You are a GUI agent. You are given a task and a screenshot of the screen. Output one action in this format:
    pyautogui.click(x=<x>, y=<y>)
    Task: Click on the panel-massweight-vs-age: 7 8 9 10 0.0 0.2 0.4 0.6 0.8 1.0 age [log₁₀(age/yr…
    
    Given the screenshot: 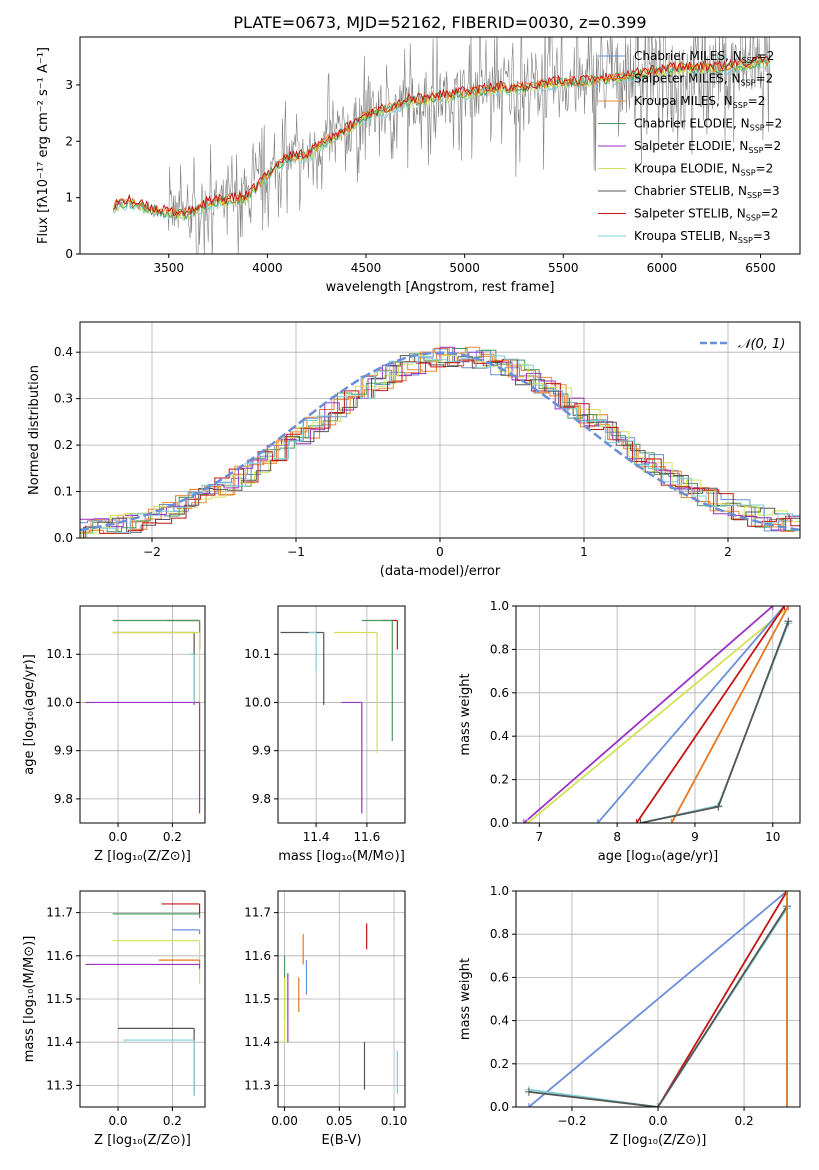 What is the action you would take?
    pyautogui.click(x=629, y=731)
    